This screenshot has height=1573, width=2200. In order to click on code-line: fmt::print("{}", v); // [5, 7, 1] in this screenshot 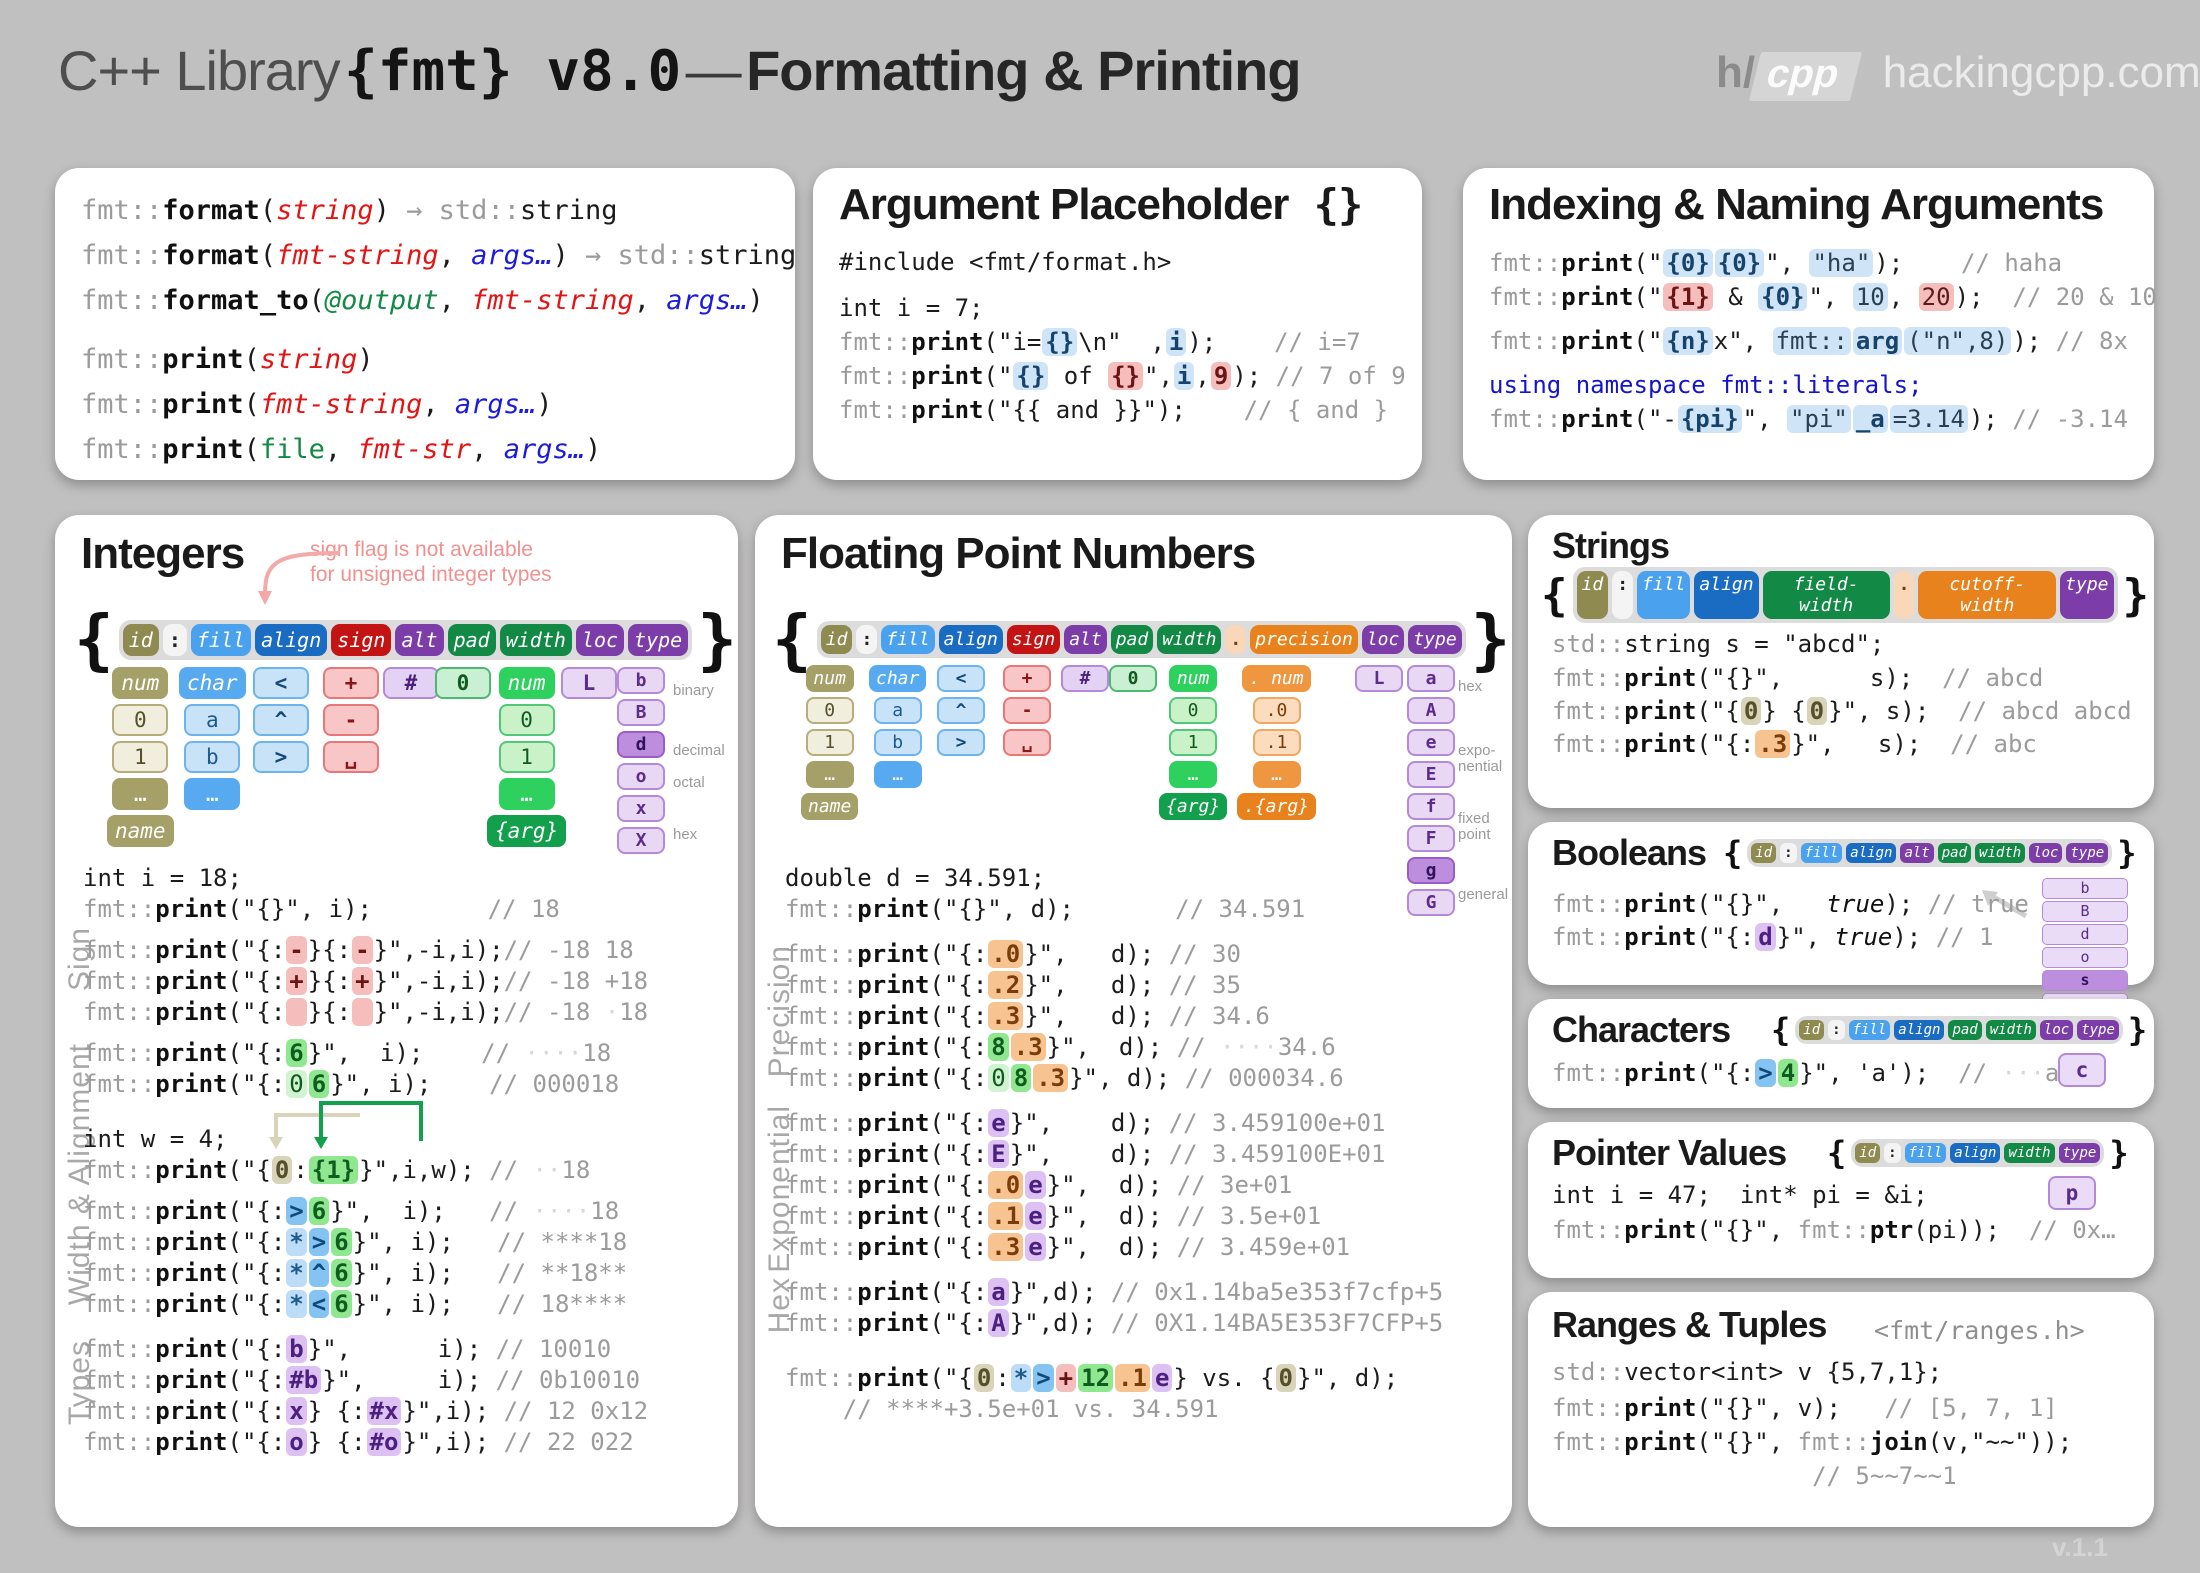, I will do `click(1805, 1408)`.